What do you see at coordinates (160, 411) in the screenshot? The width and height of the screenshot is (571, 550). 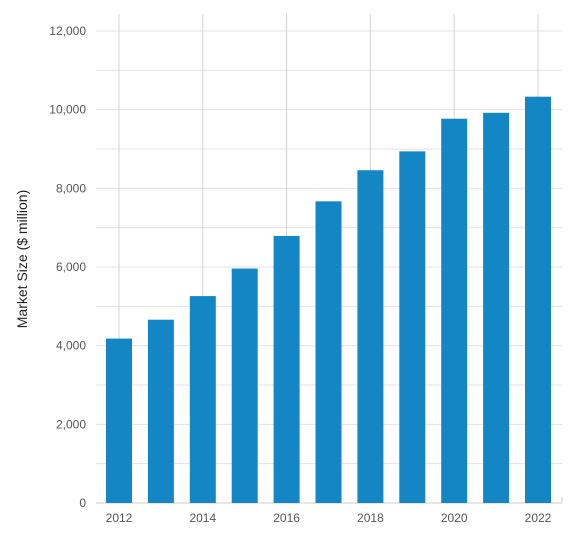 I see `bar-2013` at bounding box center [160, 411].